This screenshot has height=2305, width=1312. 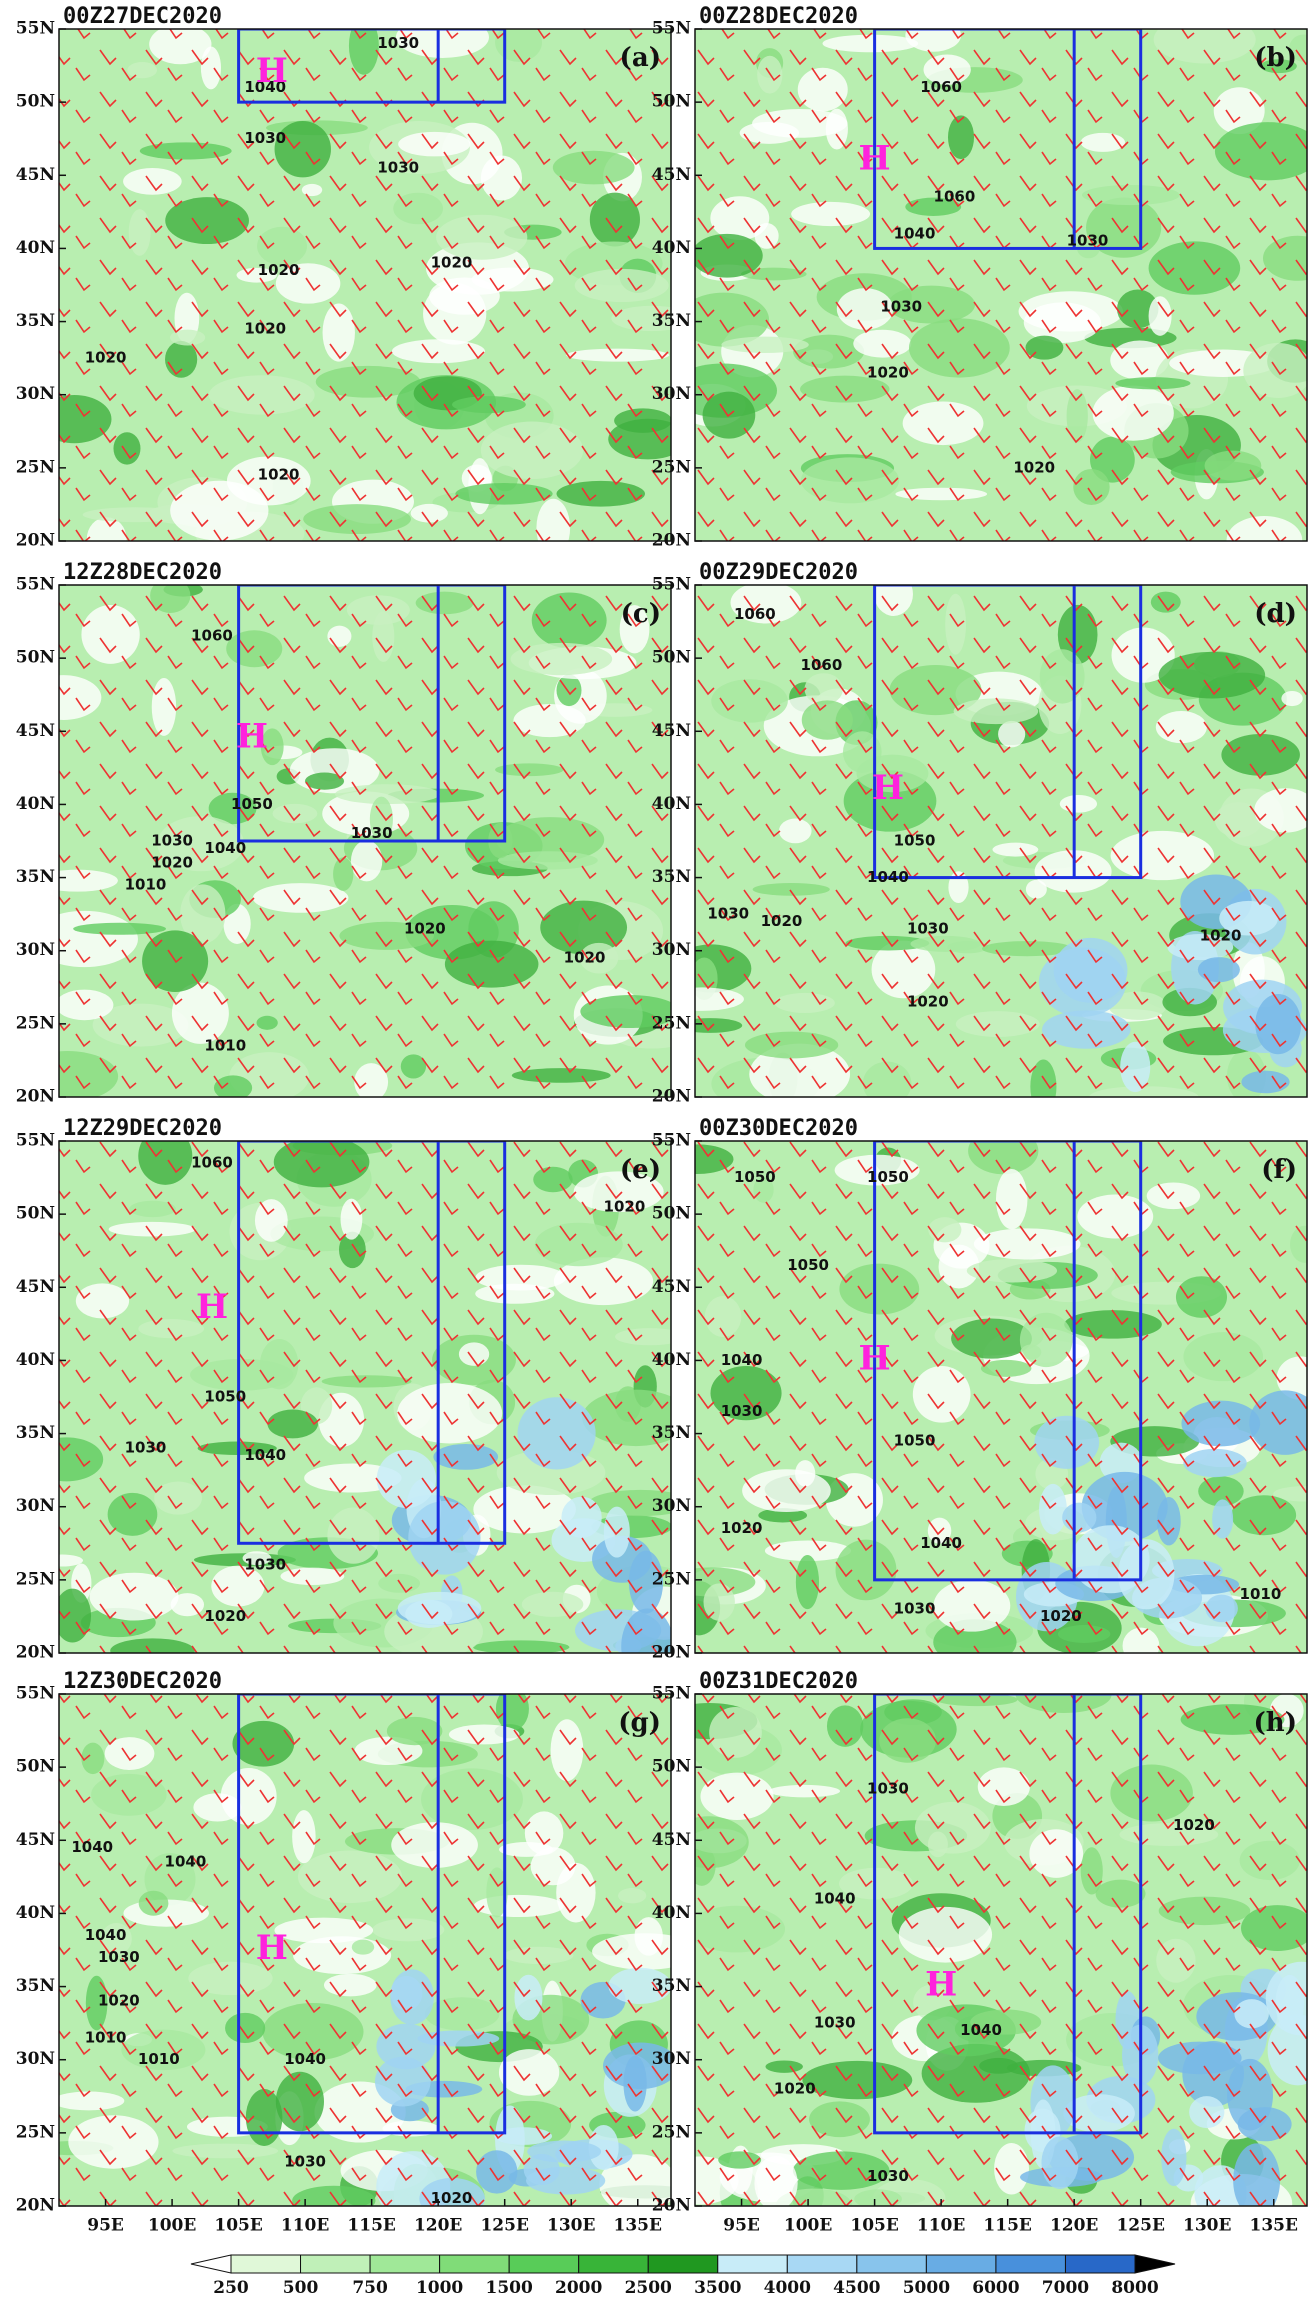 I want to click on map-panel: 1060 1060 1050 1040 1030 1020 1030 1020 1020 H, so click(x=1001, y=841).